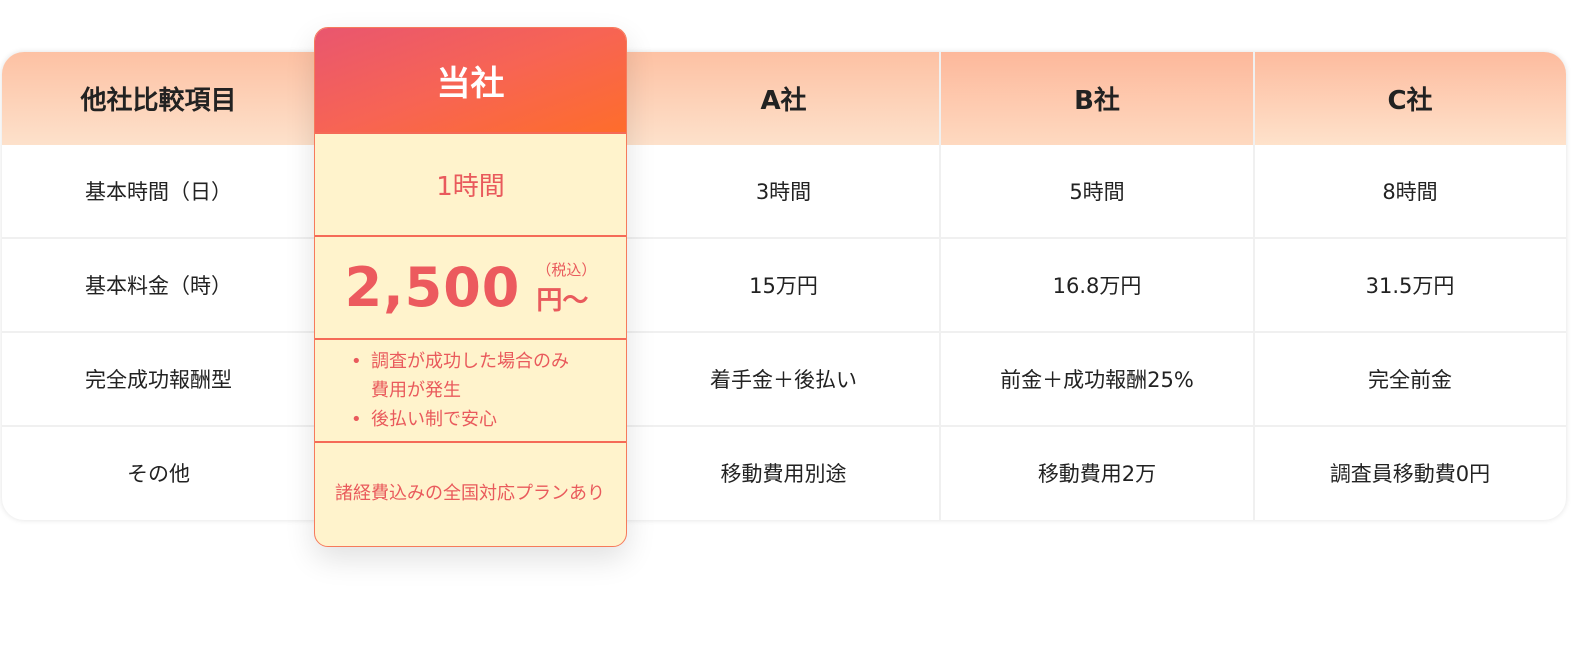 The image size is (1592, 668). Describe the element at coordinates (1097, 474) in the screenshot. I see `cell-company-b: 移動費用2万` at that location.